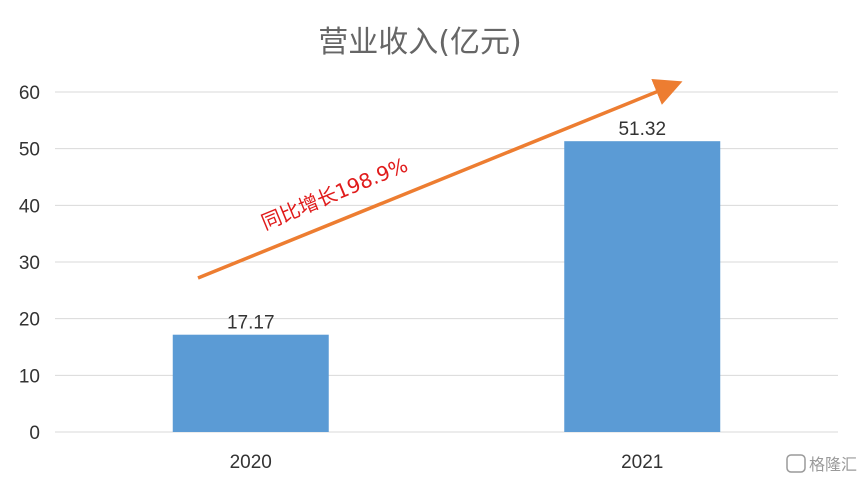 Image resolution: width=862 pixels, height=480 pixels. Describe the element at coordinates (447, 462) in the screenshot. I see `x-axis-ticks: 2020 2021` at that location.